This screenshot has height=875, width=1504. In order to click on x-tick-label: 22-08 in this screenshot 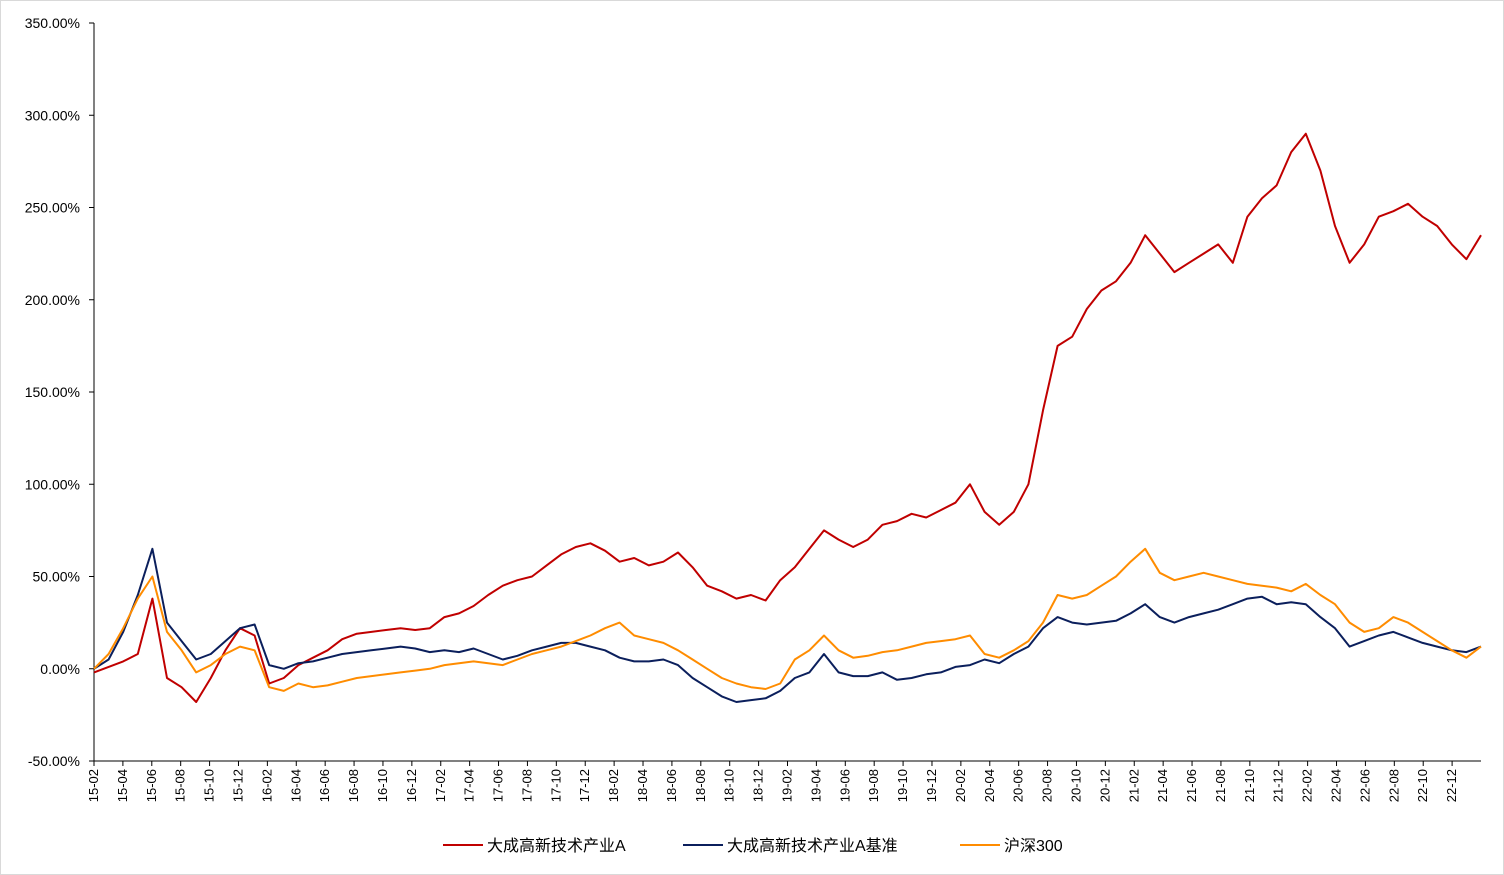, I will do `click(1393, 785)`.